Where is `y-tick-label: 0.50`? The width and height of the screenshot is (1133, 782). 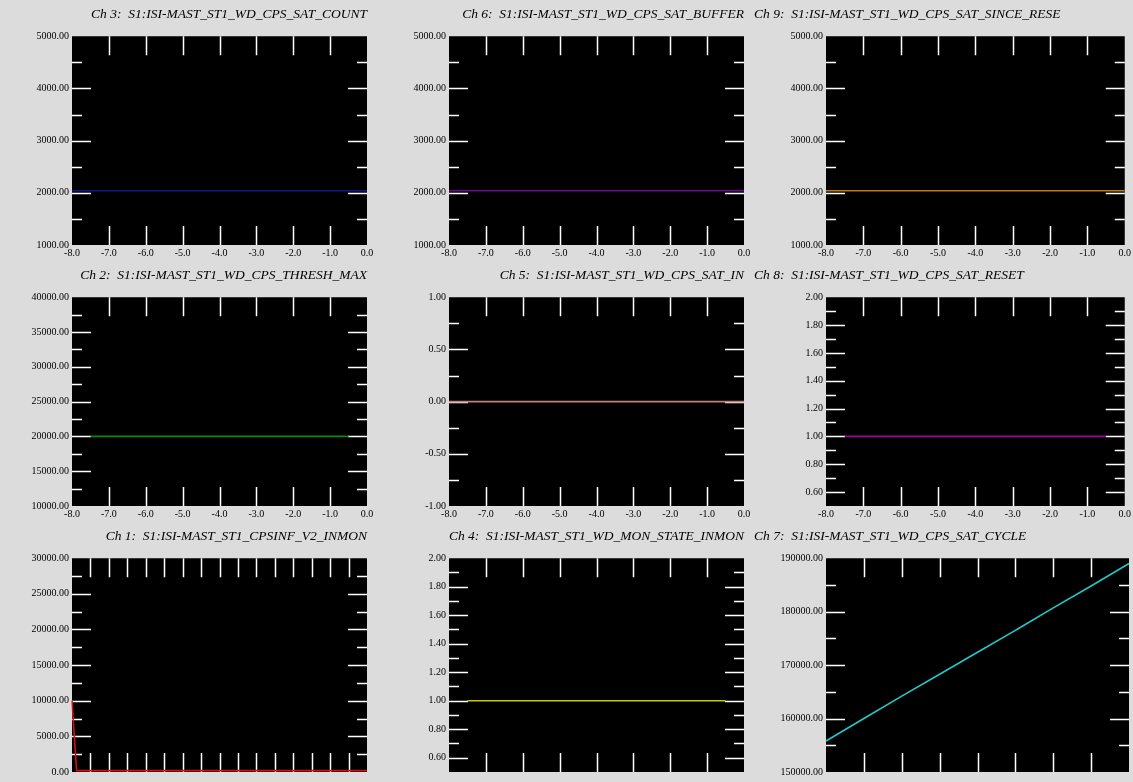
y-tick-label: 0.50 is located at coordinates (437, 349).